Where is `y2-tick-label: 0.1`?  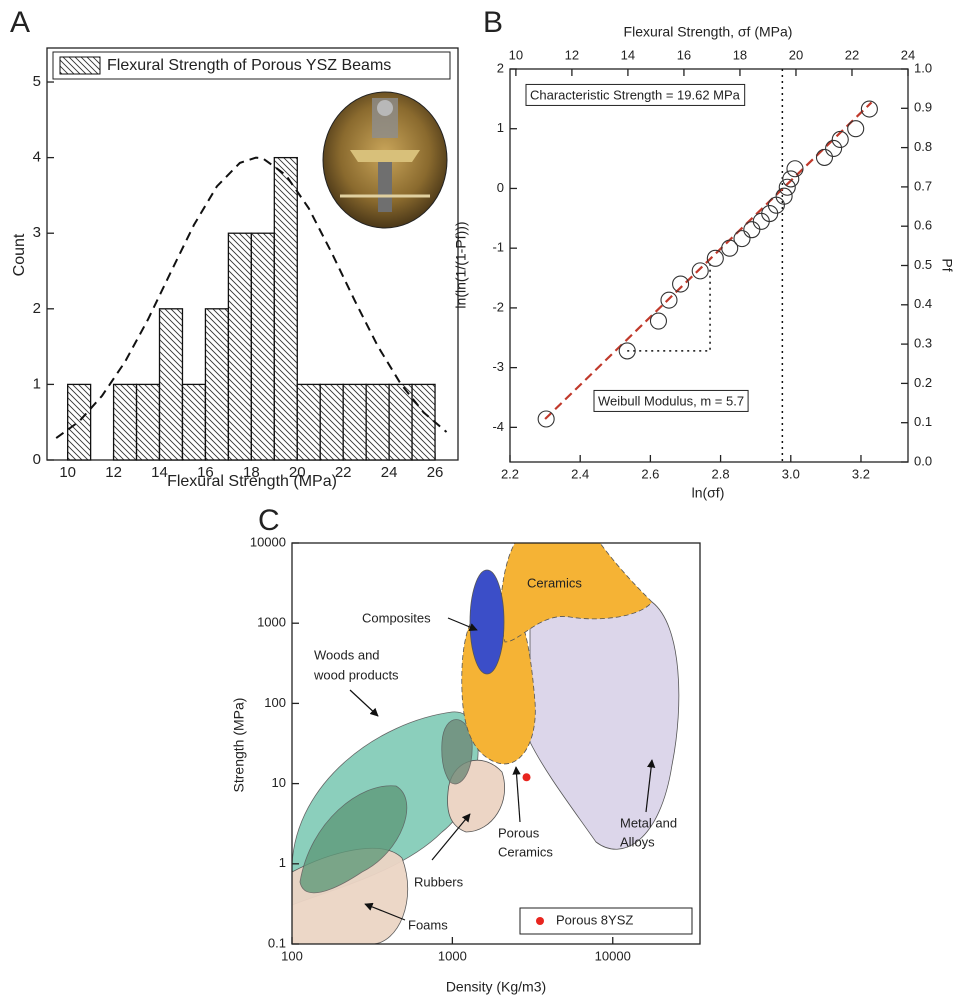
y2-tick-label: 0.1 is located at coordinates (923, 421).